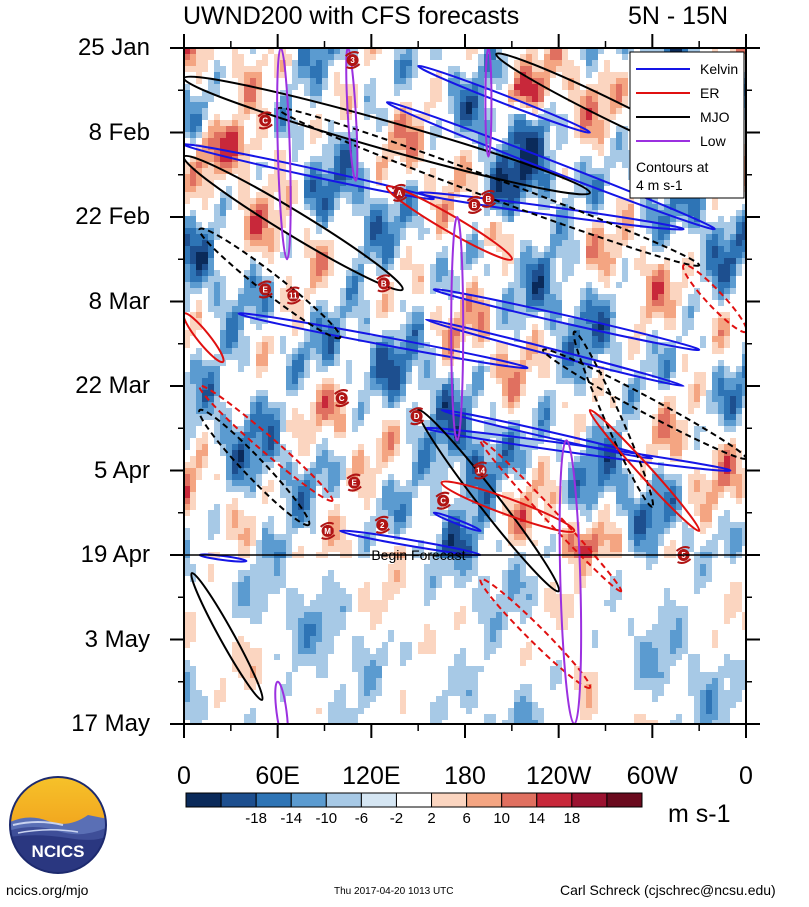 The image size is (809, 907). I want to click on y-tick-label: 8 Mar, so click(119, 301).